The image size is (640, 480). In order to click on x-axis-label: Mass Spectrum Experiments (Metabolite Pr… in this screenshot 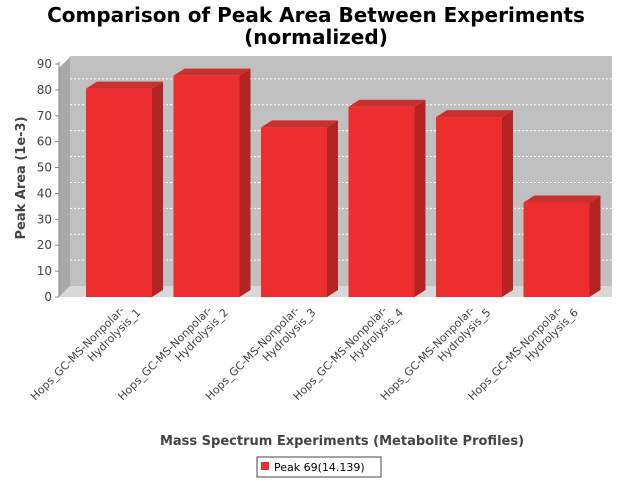, I will do `click(342, 441)`.